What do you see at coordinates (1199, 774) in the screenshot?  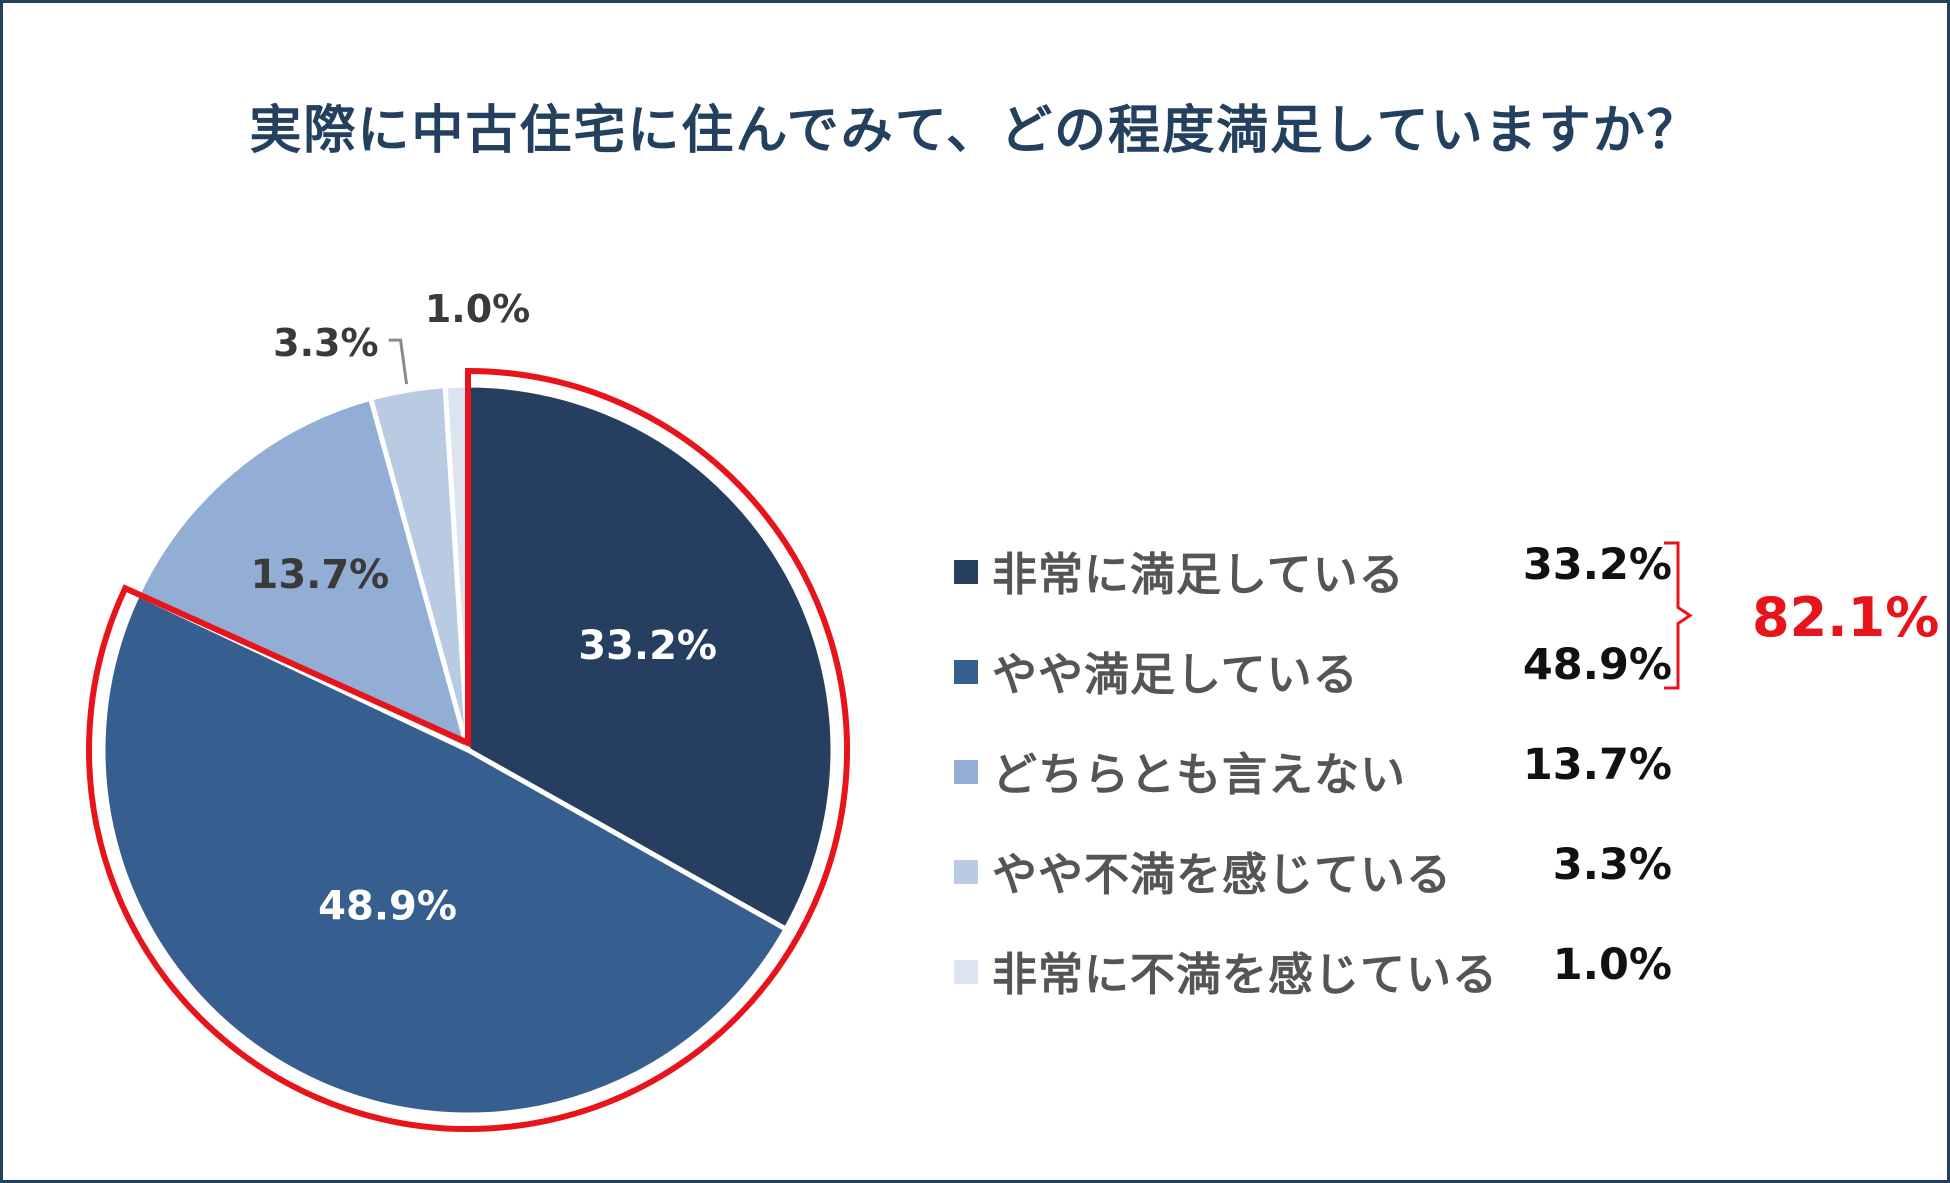 I see `legend-label: どちらとも言えない` at bounding box center [1199, 774].